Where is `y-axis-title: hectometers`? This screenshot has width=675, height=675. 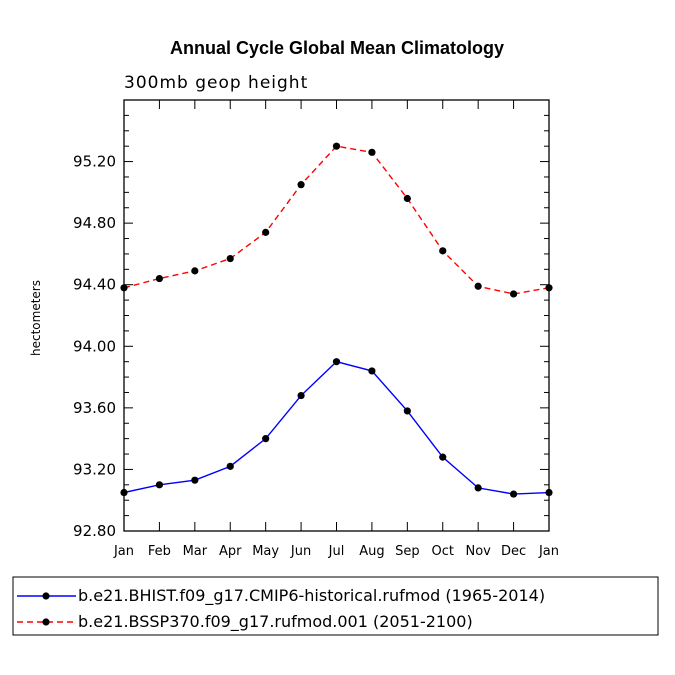
y-axis-title: hectometers is located at coordinates (36, 318).